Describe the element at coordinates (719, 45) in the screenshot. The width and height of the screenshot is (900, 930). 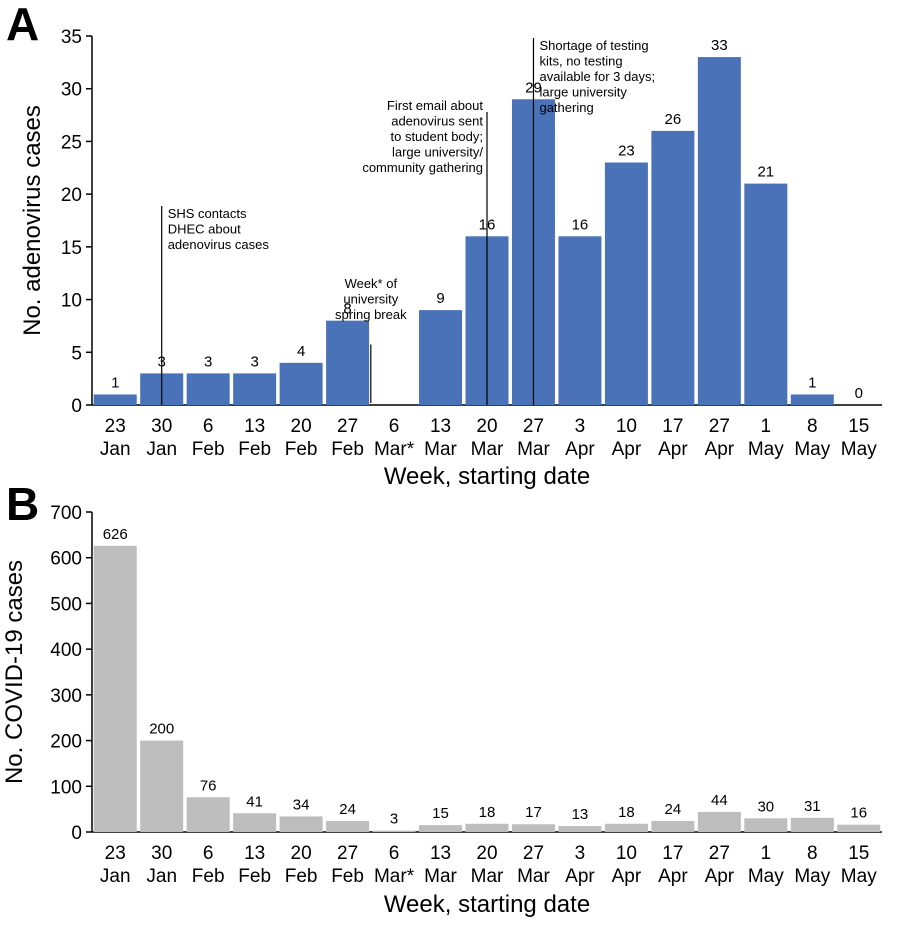
I see `data-label: 33` at that location.